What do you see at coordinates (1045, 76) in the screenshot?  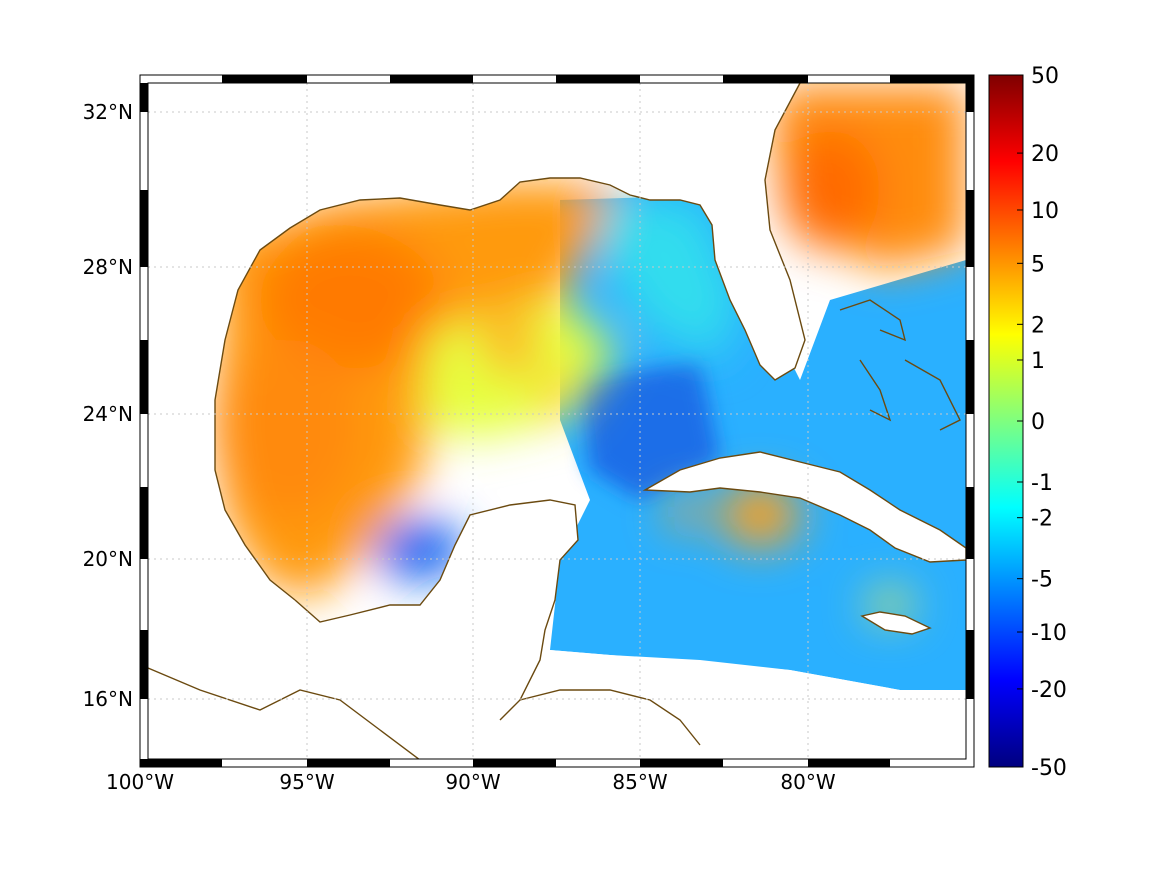 I see `colorbar-tick-label: 50` at bounding box center [1045, 76].